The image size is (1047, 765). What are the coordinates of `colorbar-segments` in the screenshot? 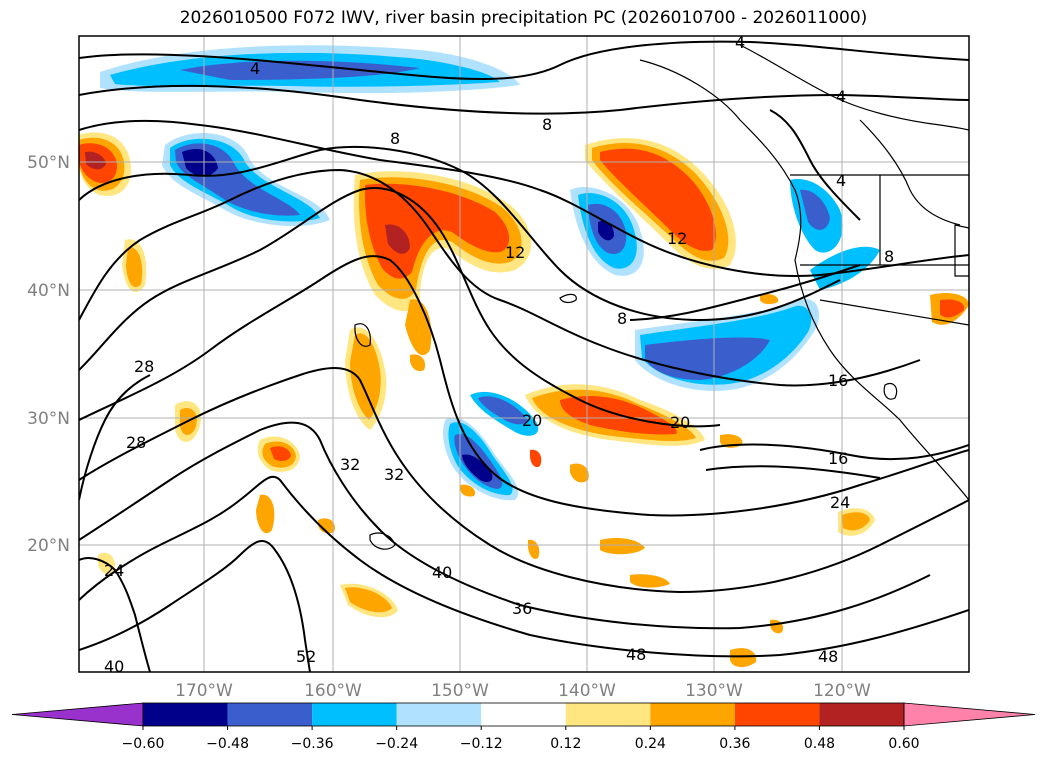 It's located at (523, 714).